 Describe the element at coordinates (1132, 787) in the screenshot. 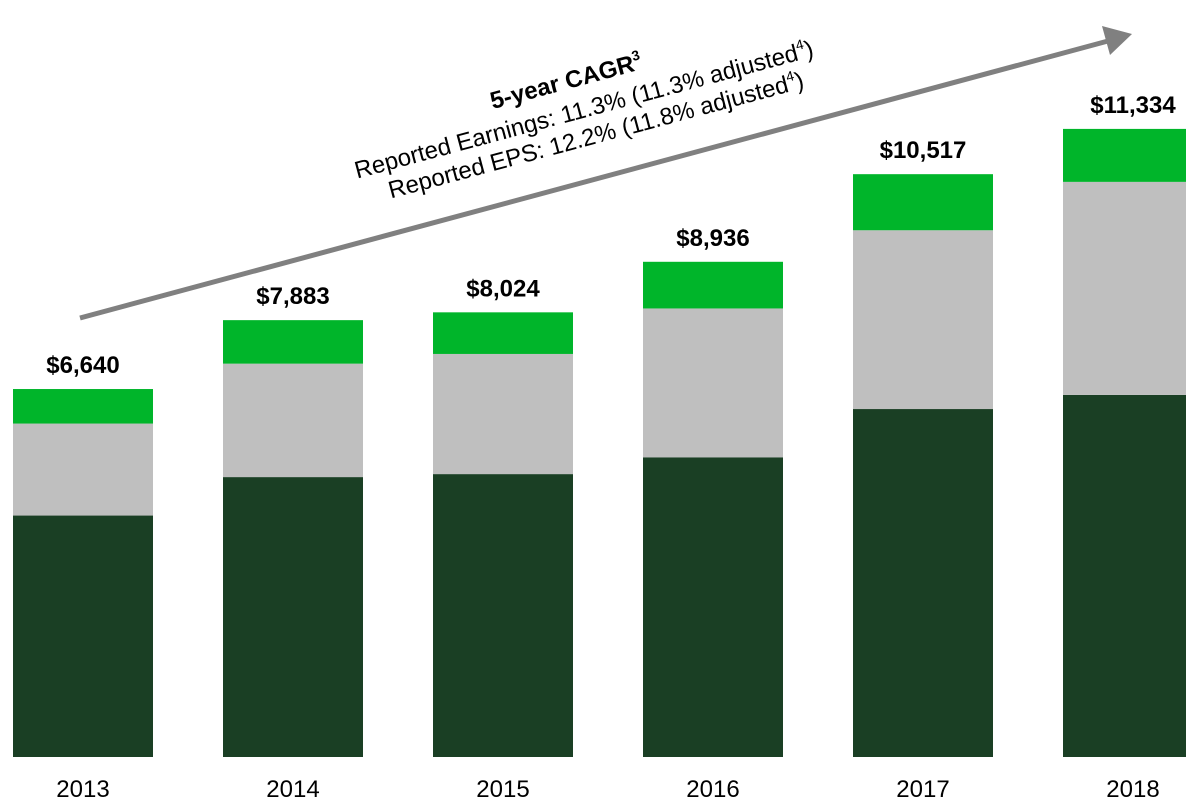

I see `x-tick-label: 2018` at that location.